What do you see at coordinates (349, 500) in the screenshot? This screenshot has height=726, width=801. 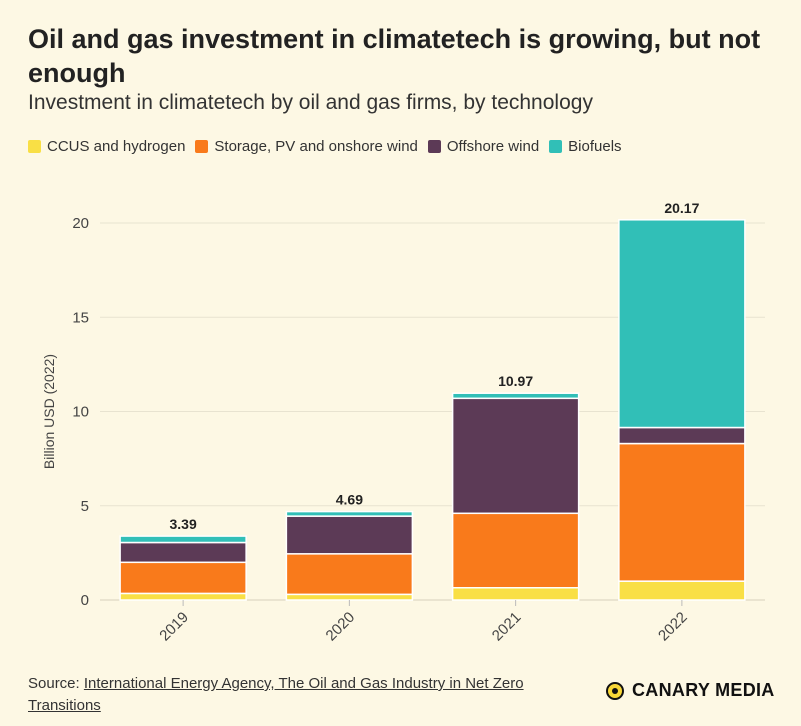 I see `bar-total-label: 4.69` at bounding box center [349, 500].